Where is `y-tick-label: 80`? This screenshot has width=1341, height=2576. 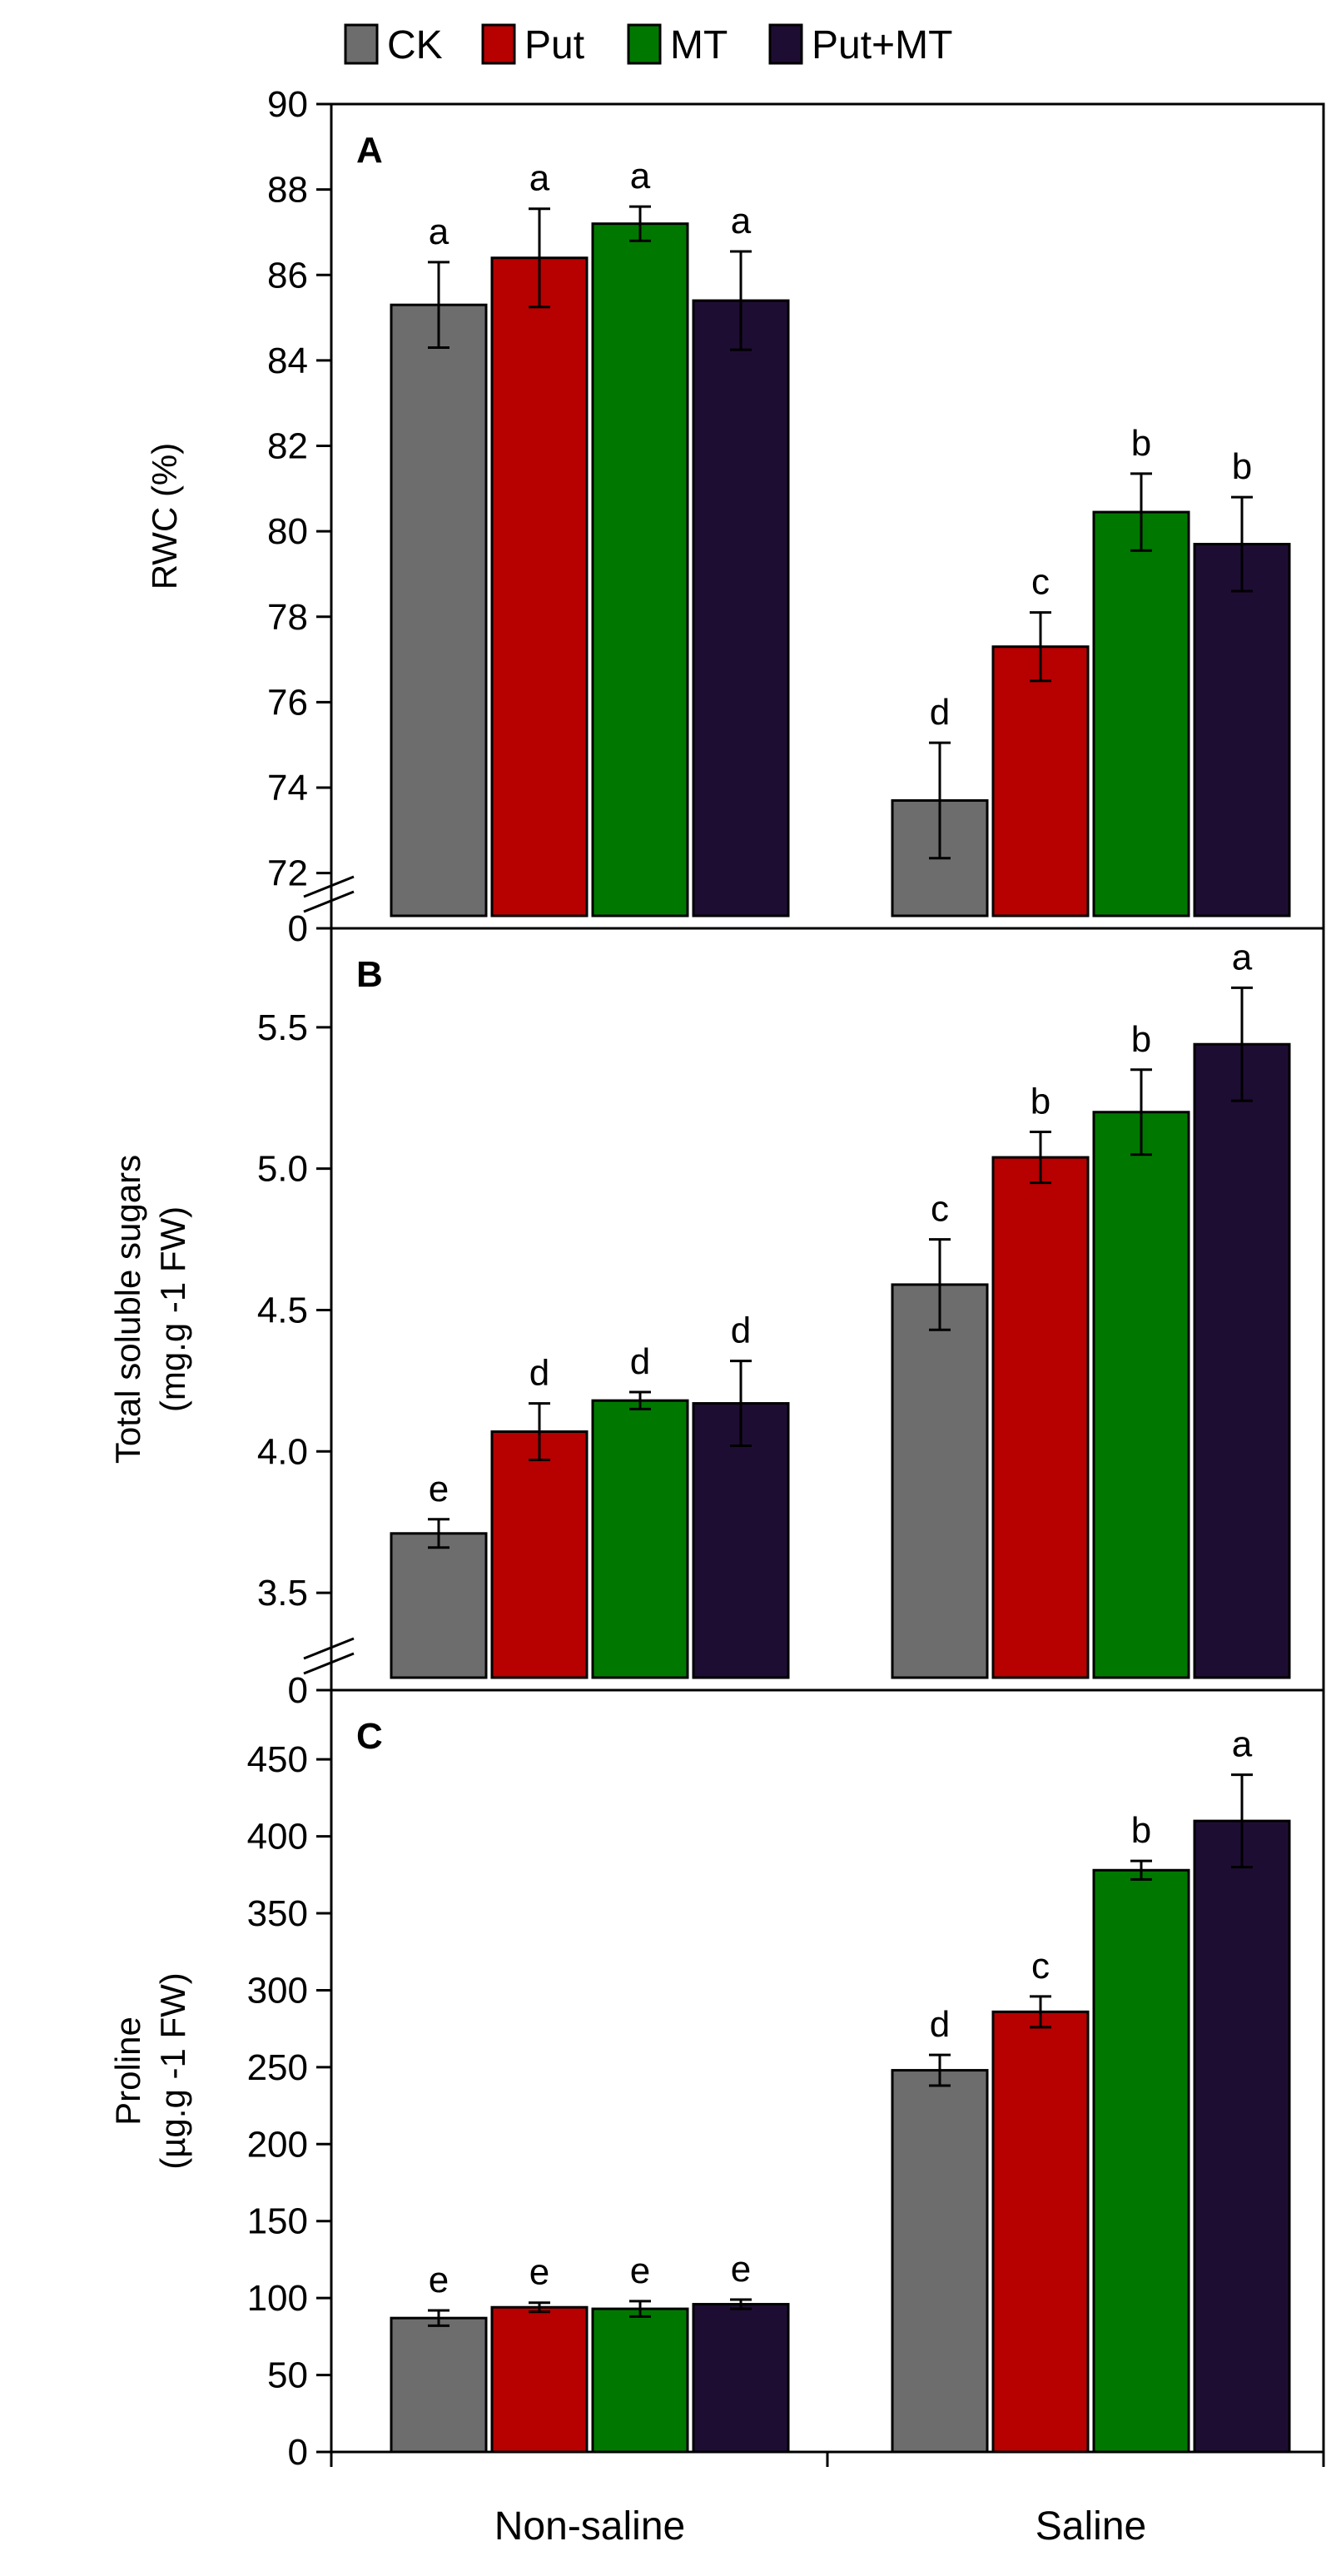 y-tick-label: 80 is located at coordinates (287, 531).